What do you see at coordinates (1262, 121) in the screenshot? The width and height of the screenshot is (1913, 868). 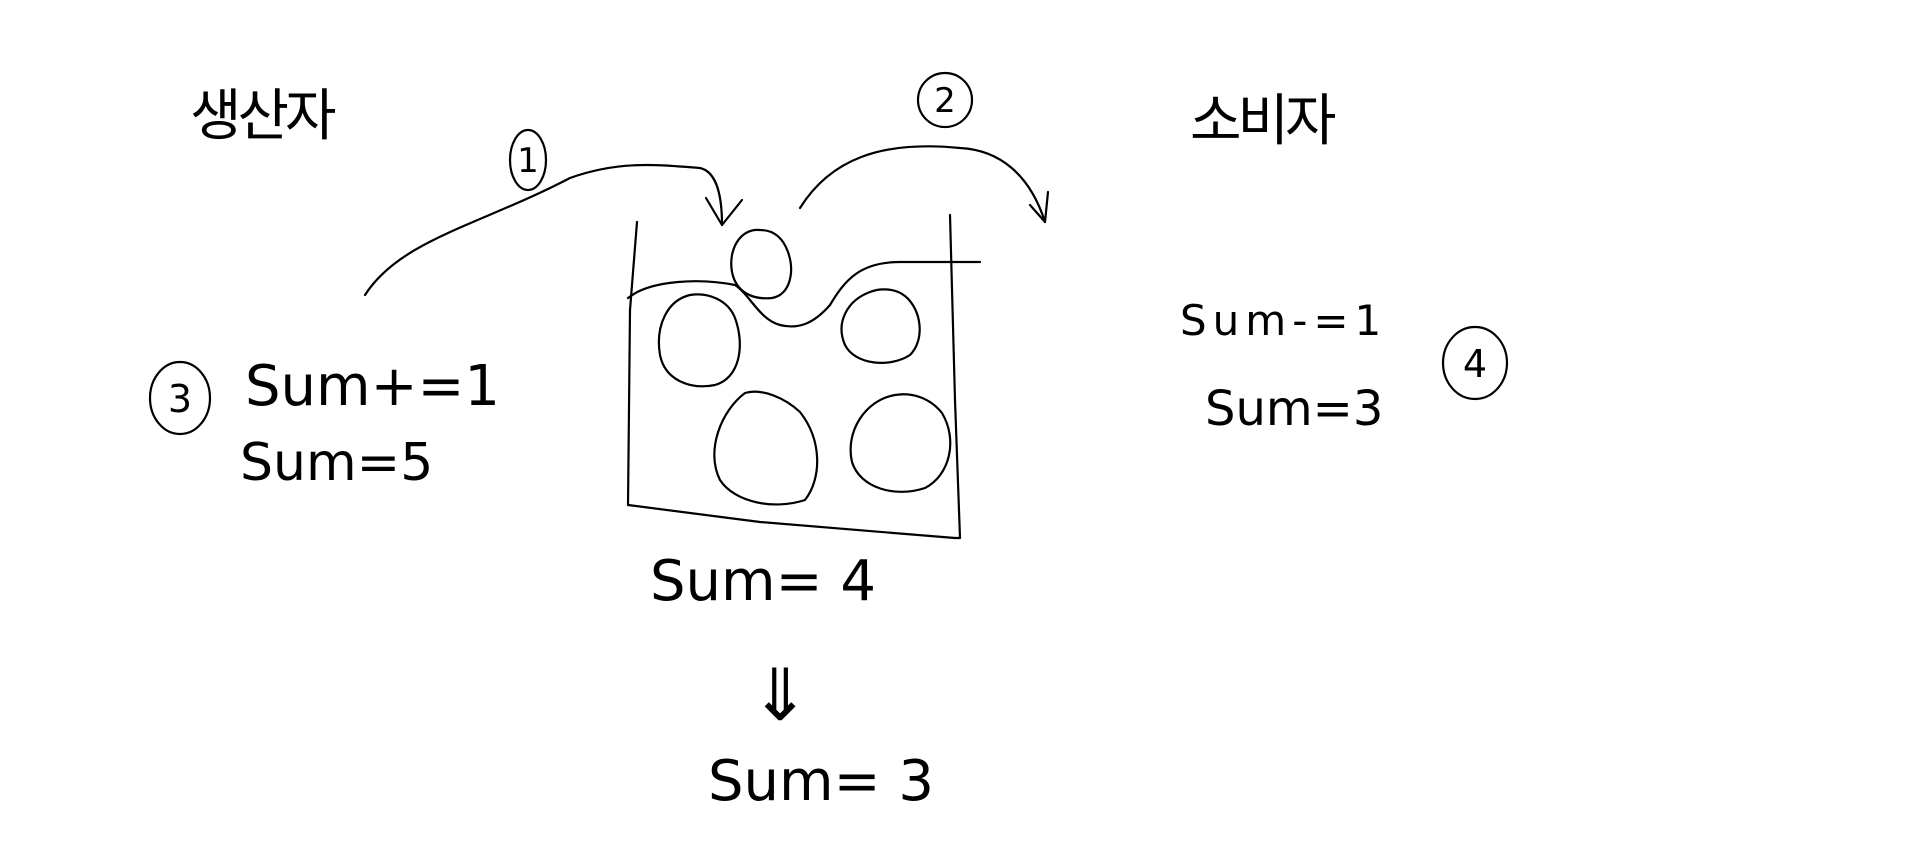 I see `consumer-label: 소비자` at bounding box center [1262, 121].